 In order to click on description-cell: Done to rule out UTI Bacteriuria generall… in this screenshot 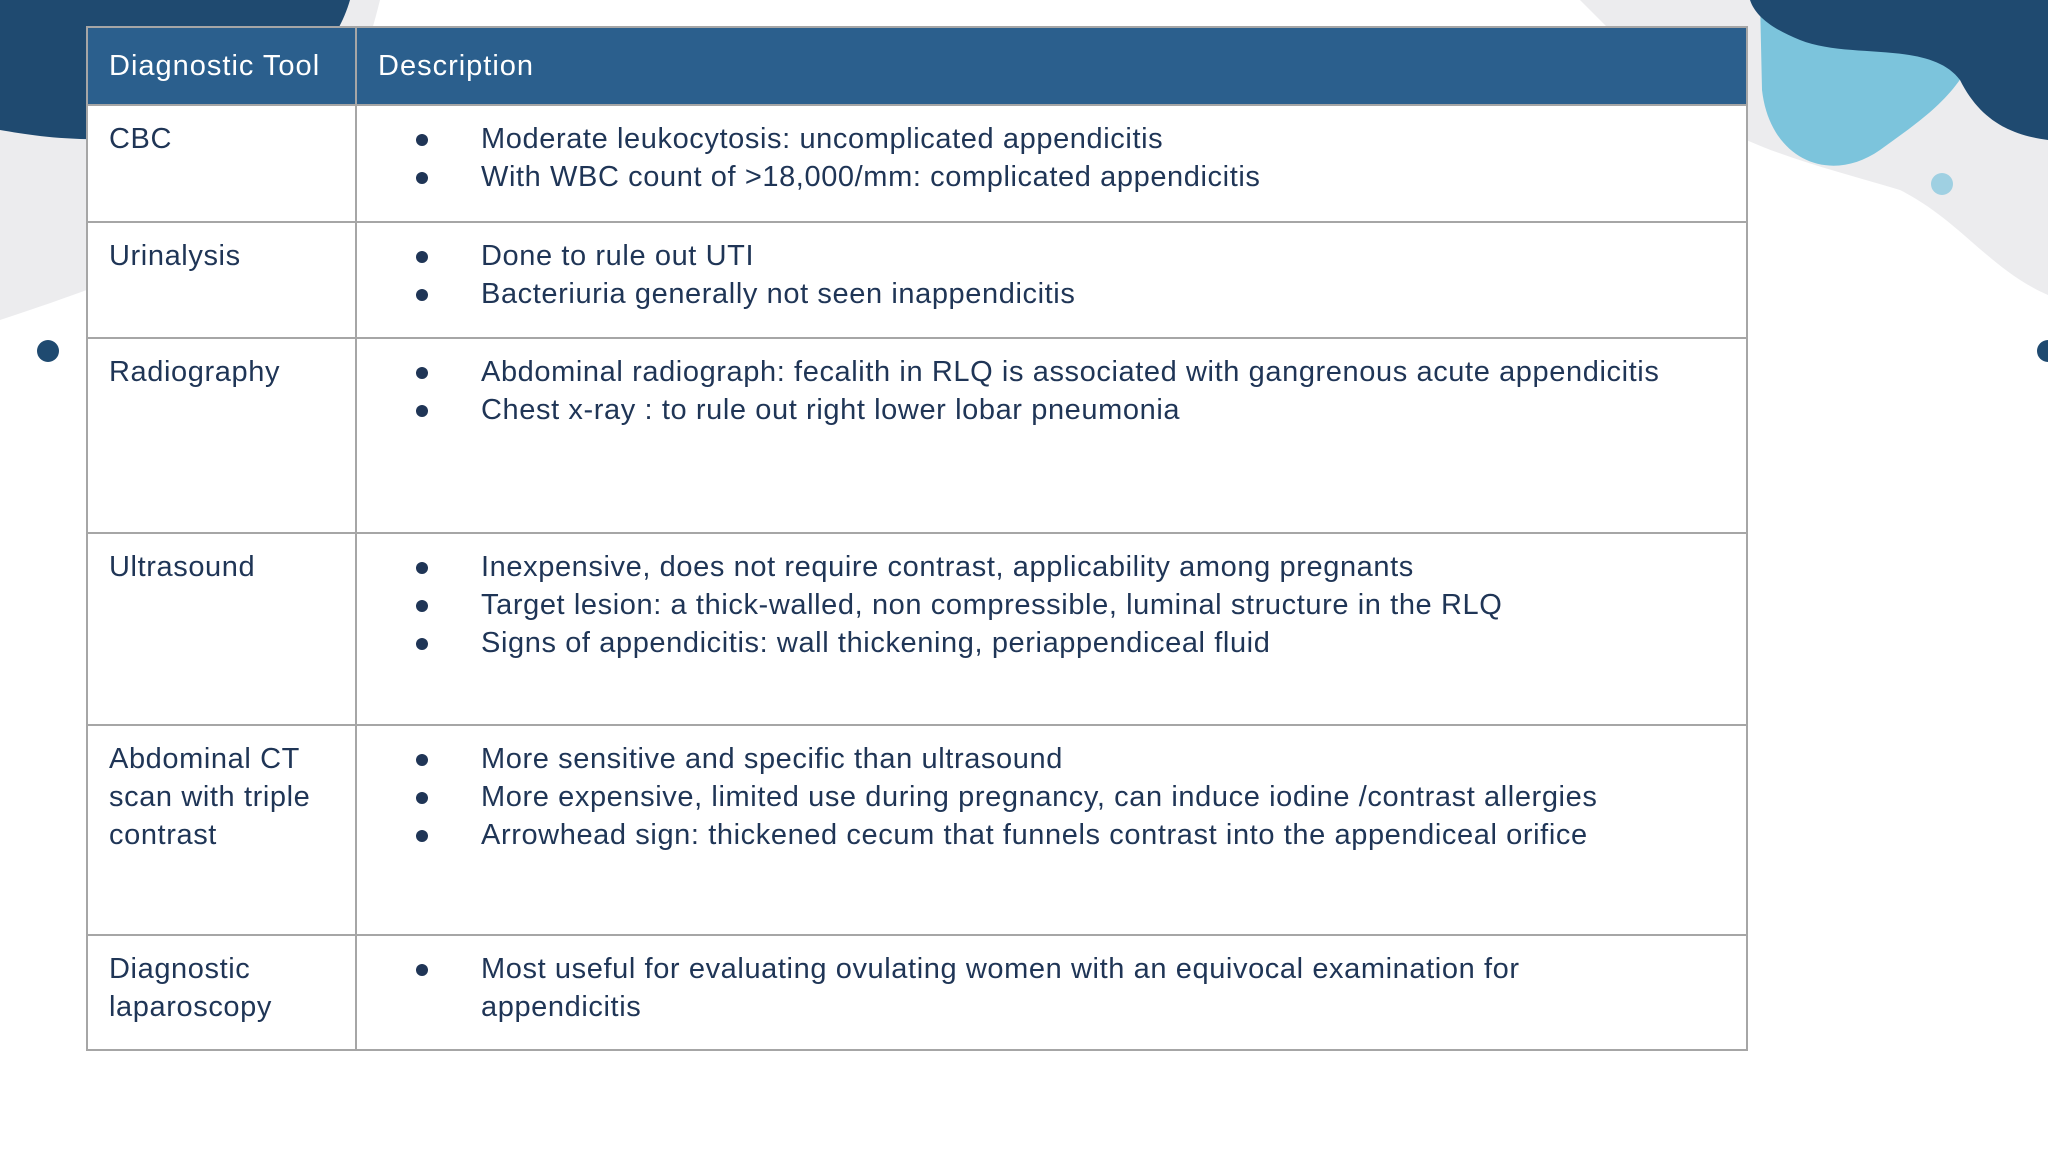, I will do `click(1051, 280)`.